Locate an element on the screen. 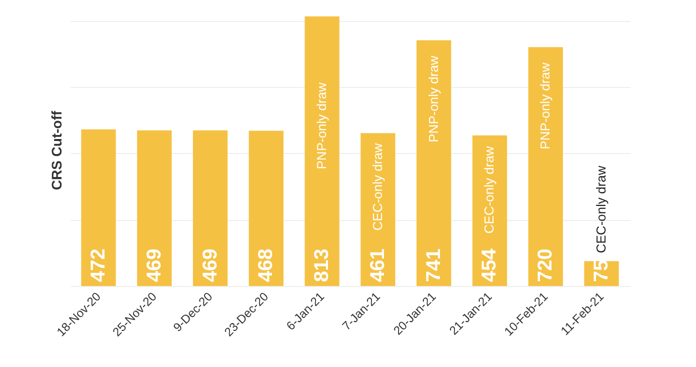 The height and width of the screenshot is (367, 696). data-label: 454 is located at coordinates (489, 265).